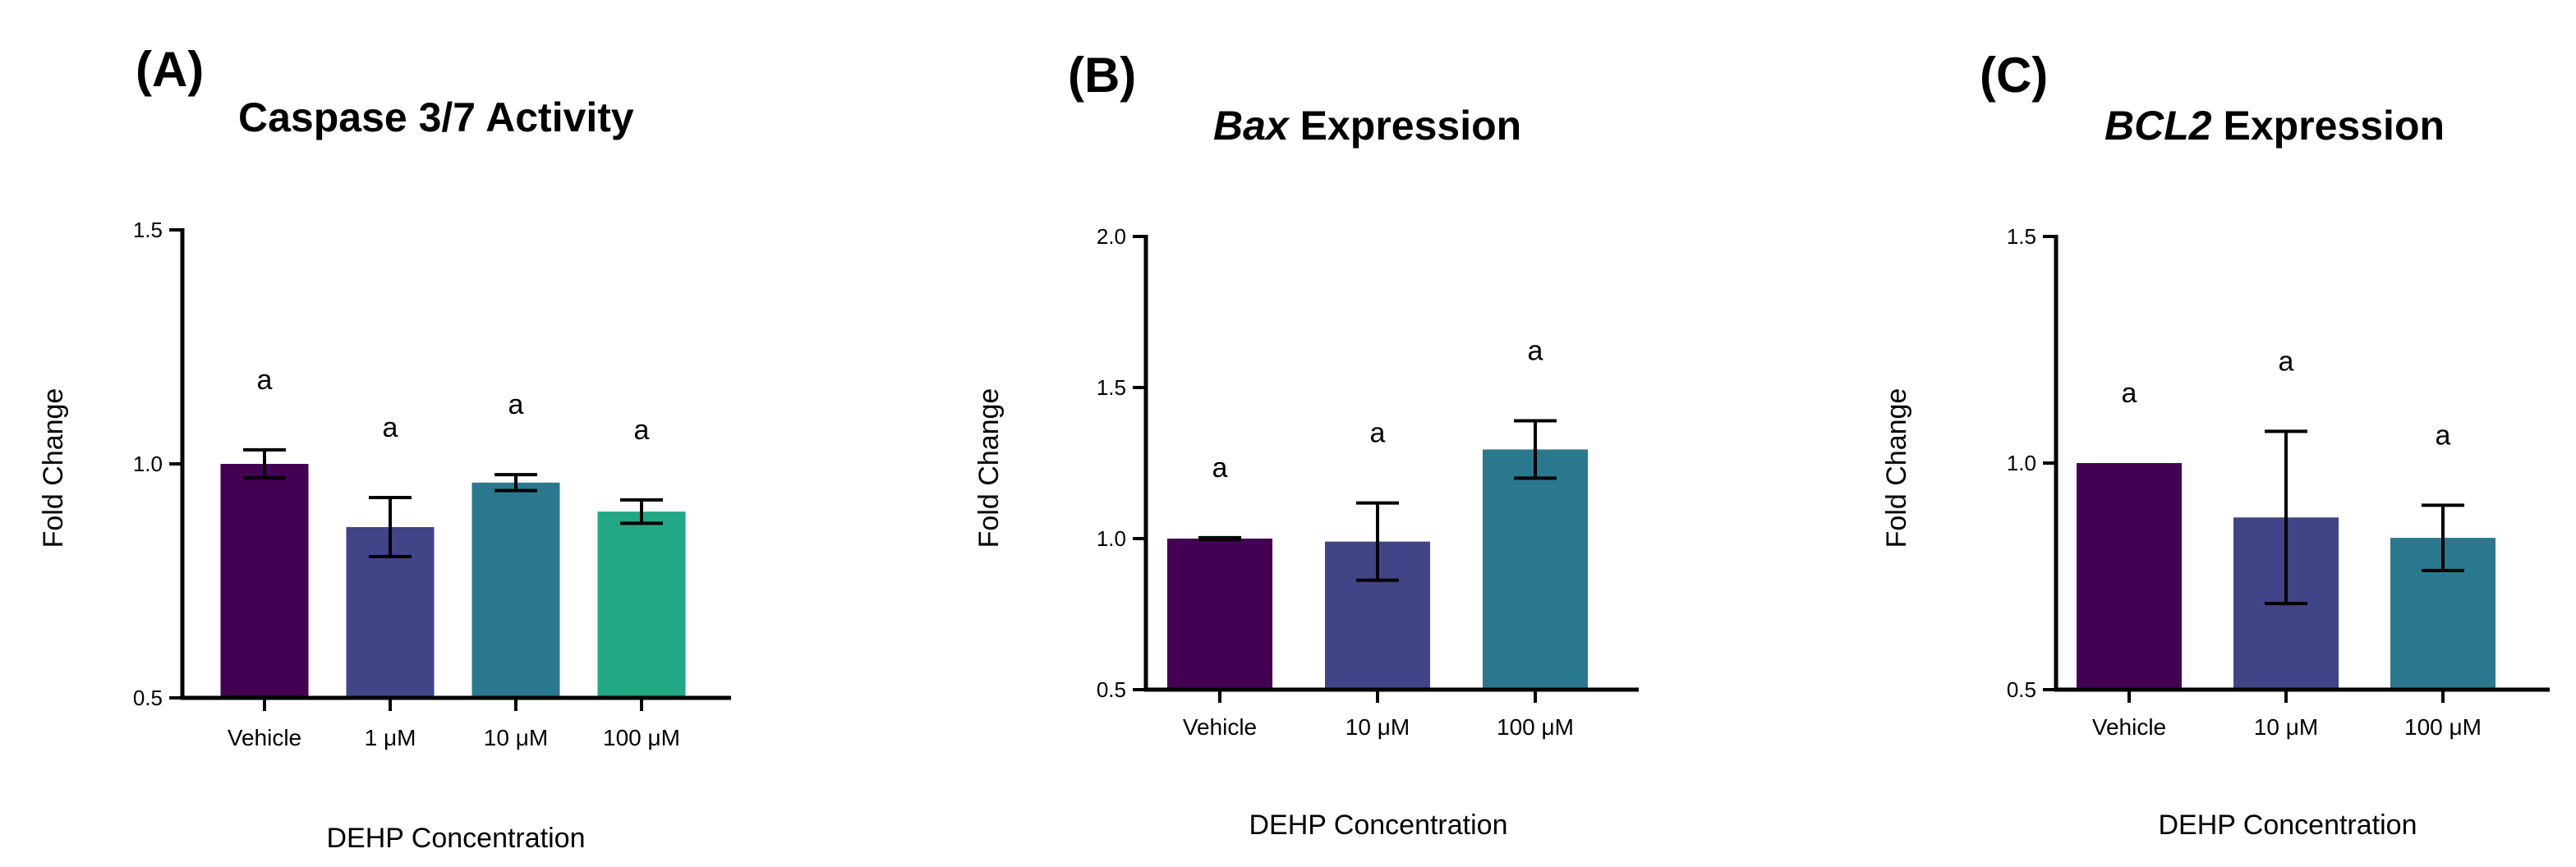  I want to click on panel-c-significance-letter-1: a, so click(2129, 393).